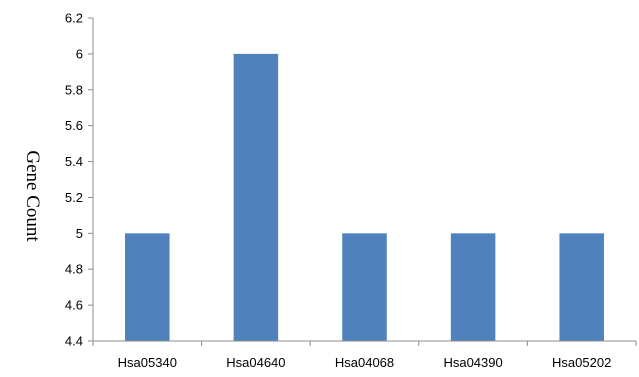  I want to click on y-tick-label: 5.4, so click(74, 161).